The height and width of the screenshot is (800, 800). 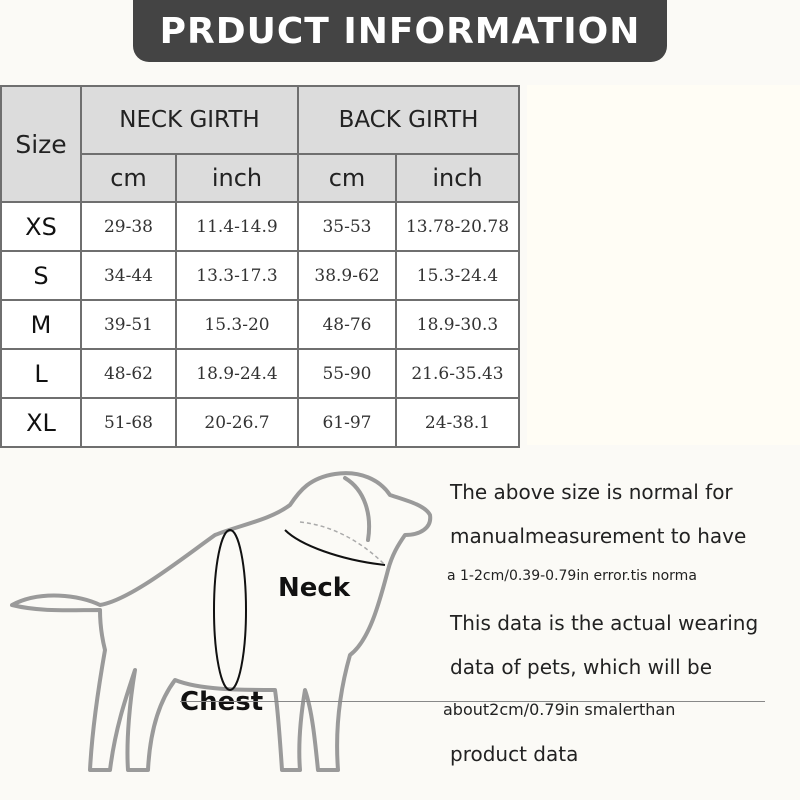 What do you see at coordinates (237, 324) in the screenshot?
I see `measurement-cell: 15.3-20` at bounding box center [237, 324].